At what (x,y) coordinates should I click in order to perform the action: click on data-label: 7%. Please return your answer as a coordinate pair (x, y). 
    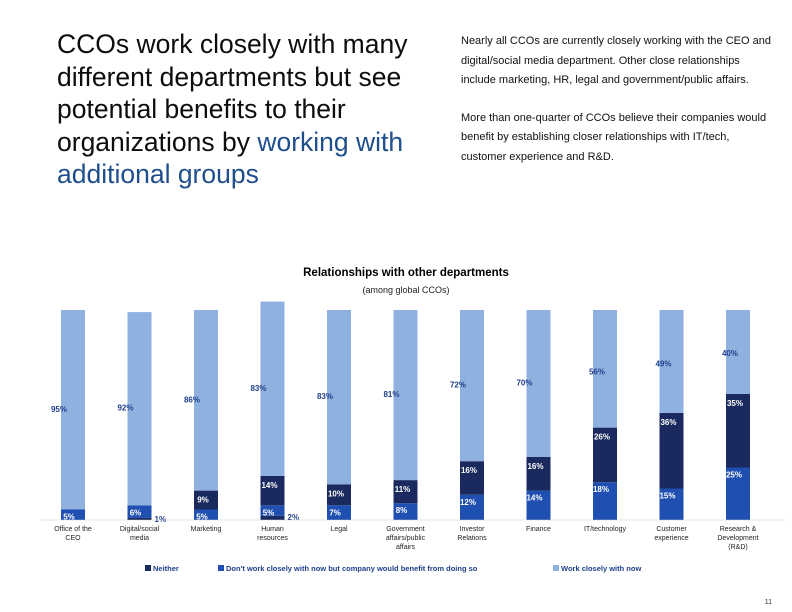
    Looking at the image, I should click on (335, 512).